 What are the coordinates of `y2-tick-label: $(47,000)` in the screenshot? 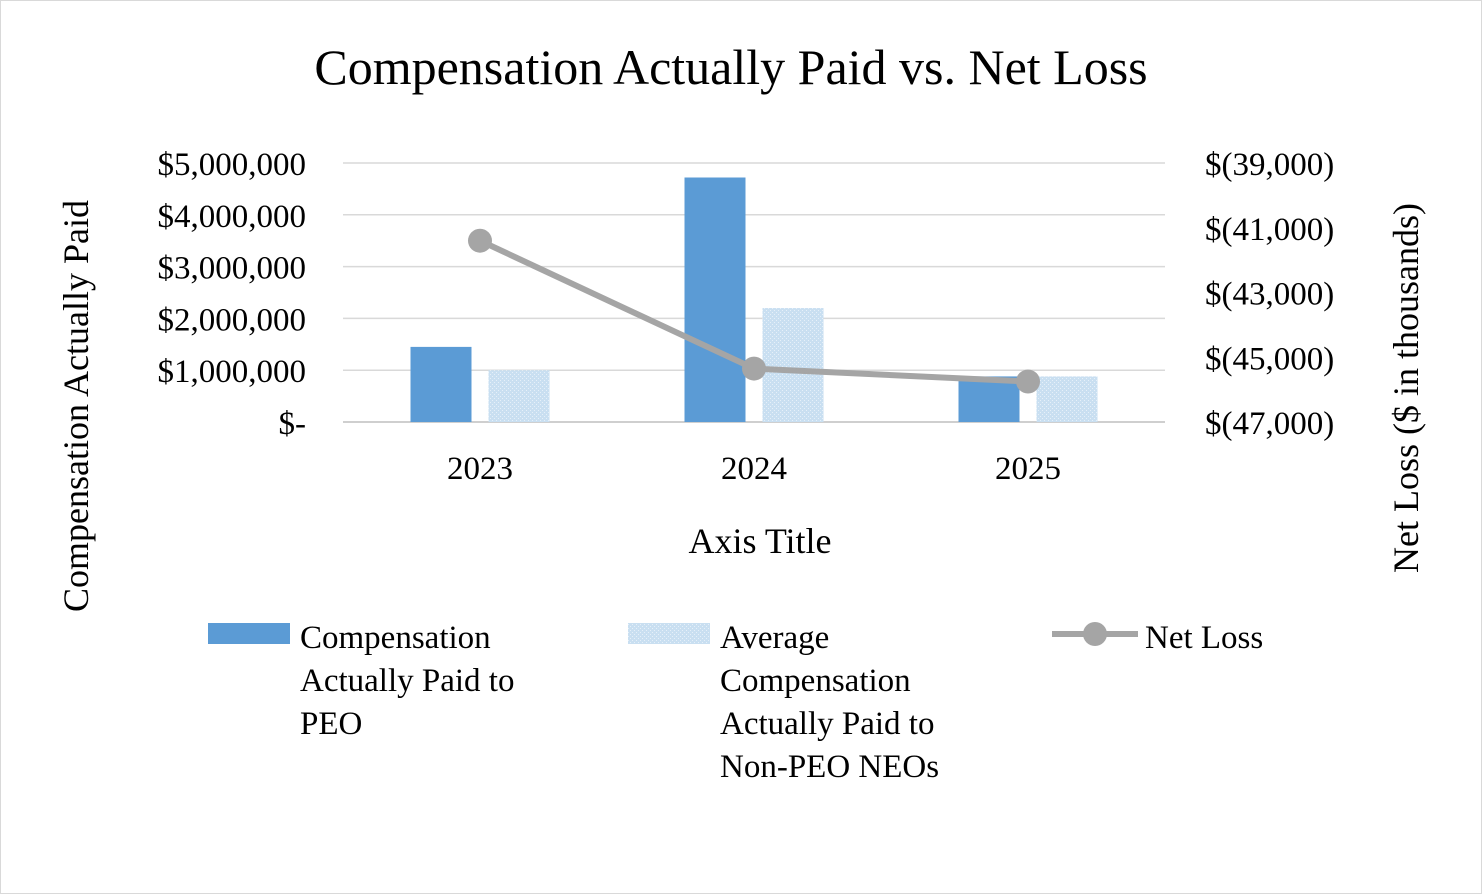 It's located at (1269, 424).